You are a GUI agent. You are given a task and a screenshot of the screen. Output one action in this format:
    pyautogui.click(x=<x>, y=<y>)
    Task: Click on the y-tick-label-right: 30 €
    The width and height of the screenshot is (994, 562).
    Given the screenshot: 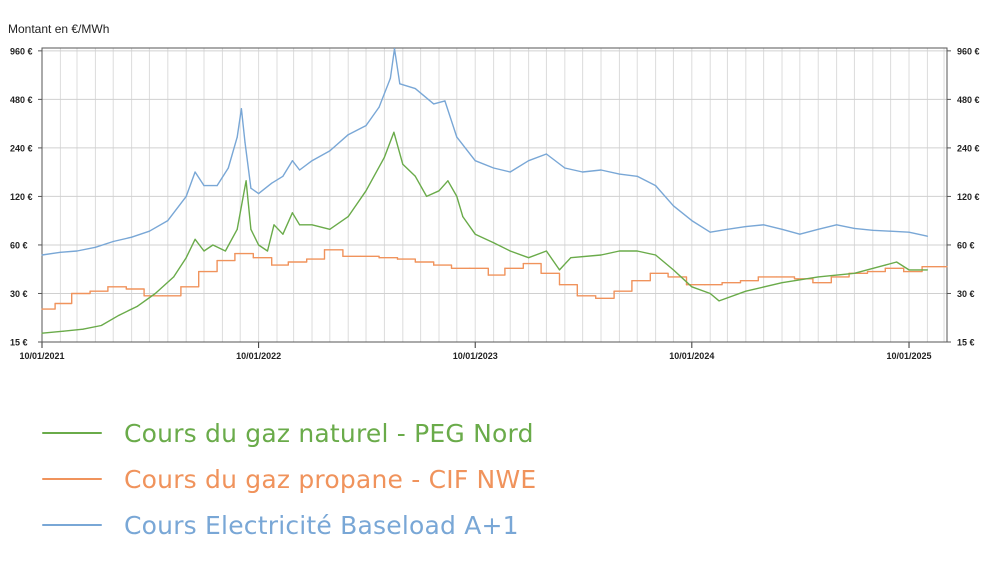 What is the action you would take?
    pyautogui.click(x=966, y=294)
    